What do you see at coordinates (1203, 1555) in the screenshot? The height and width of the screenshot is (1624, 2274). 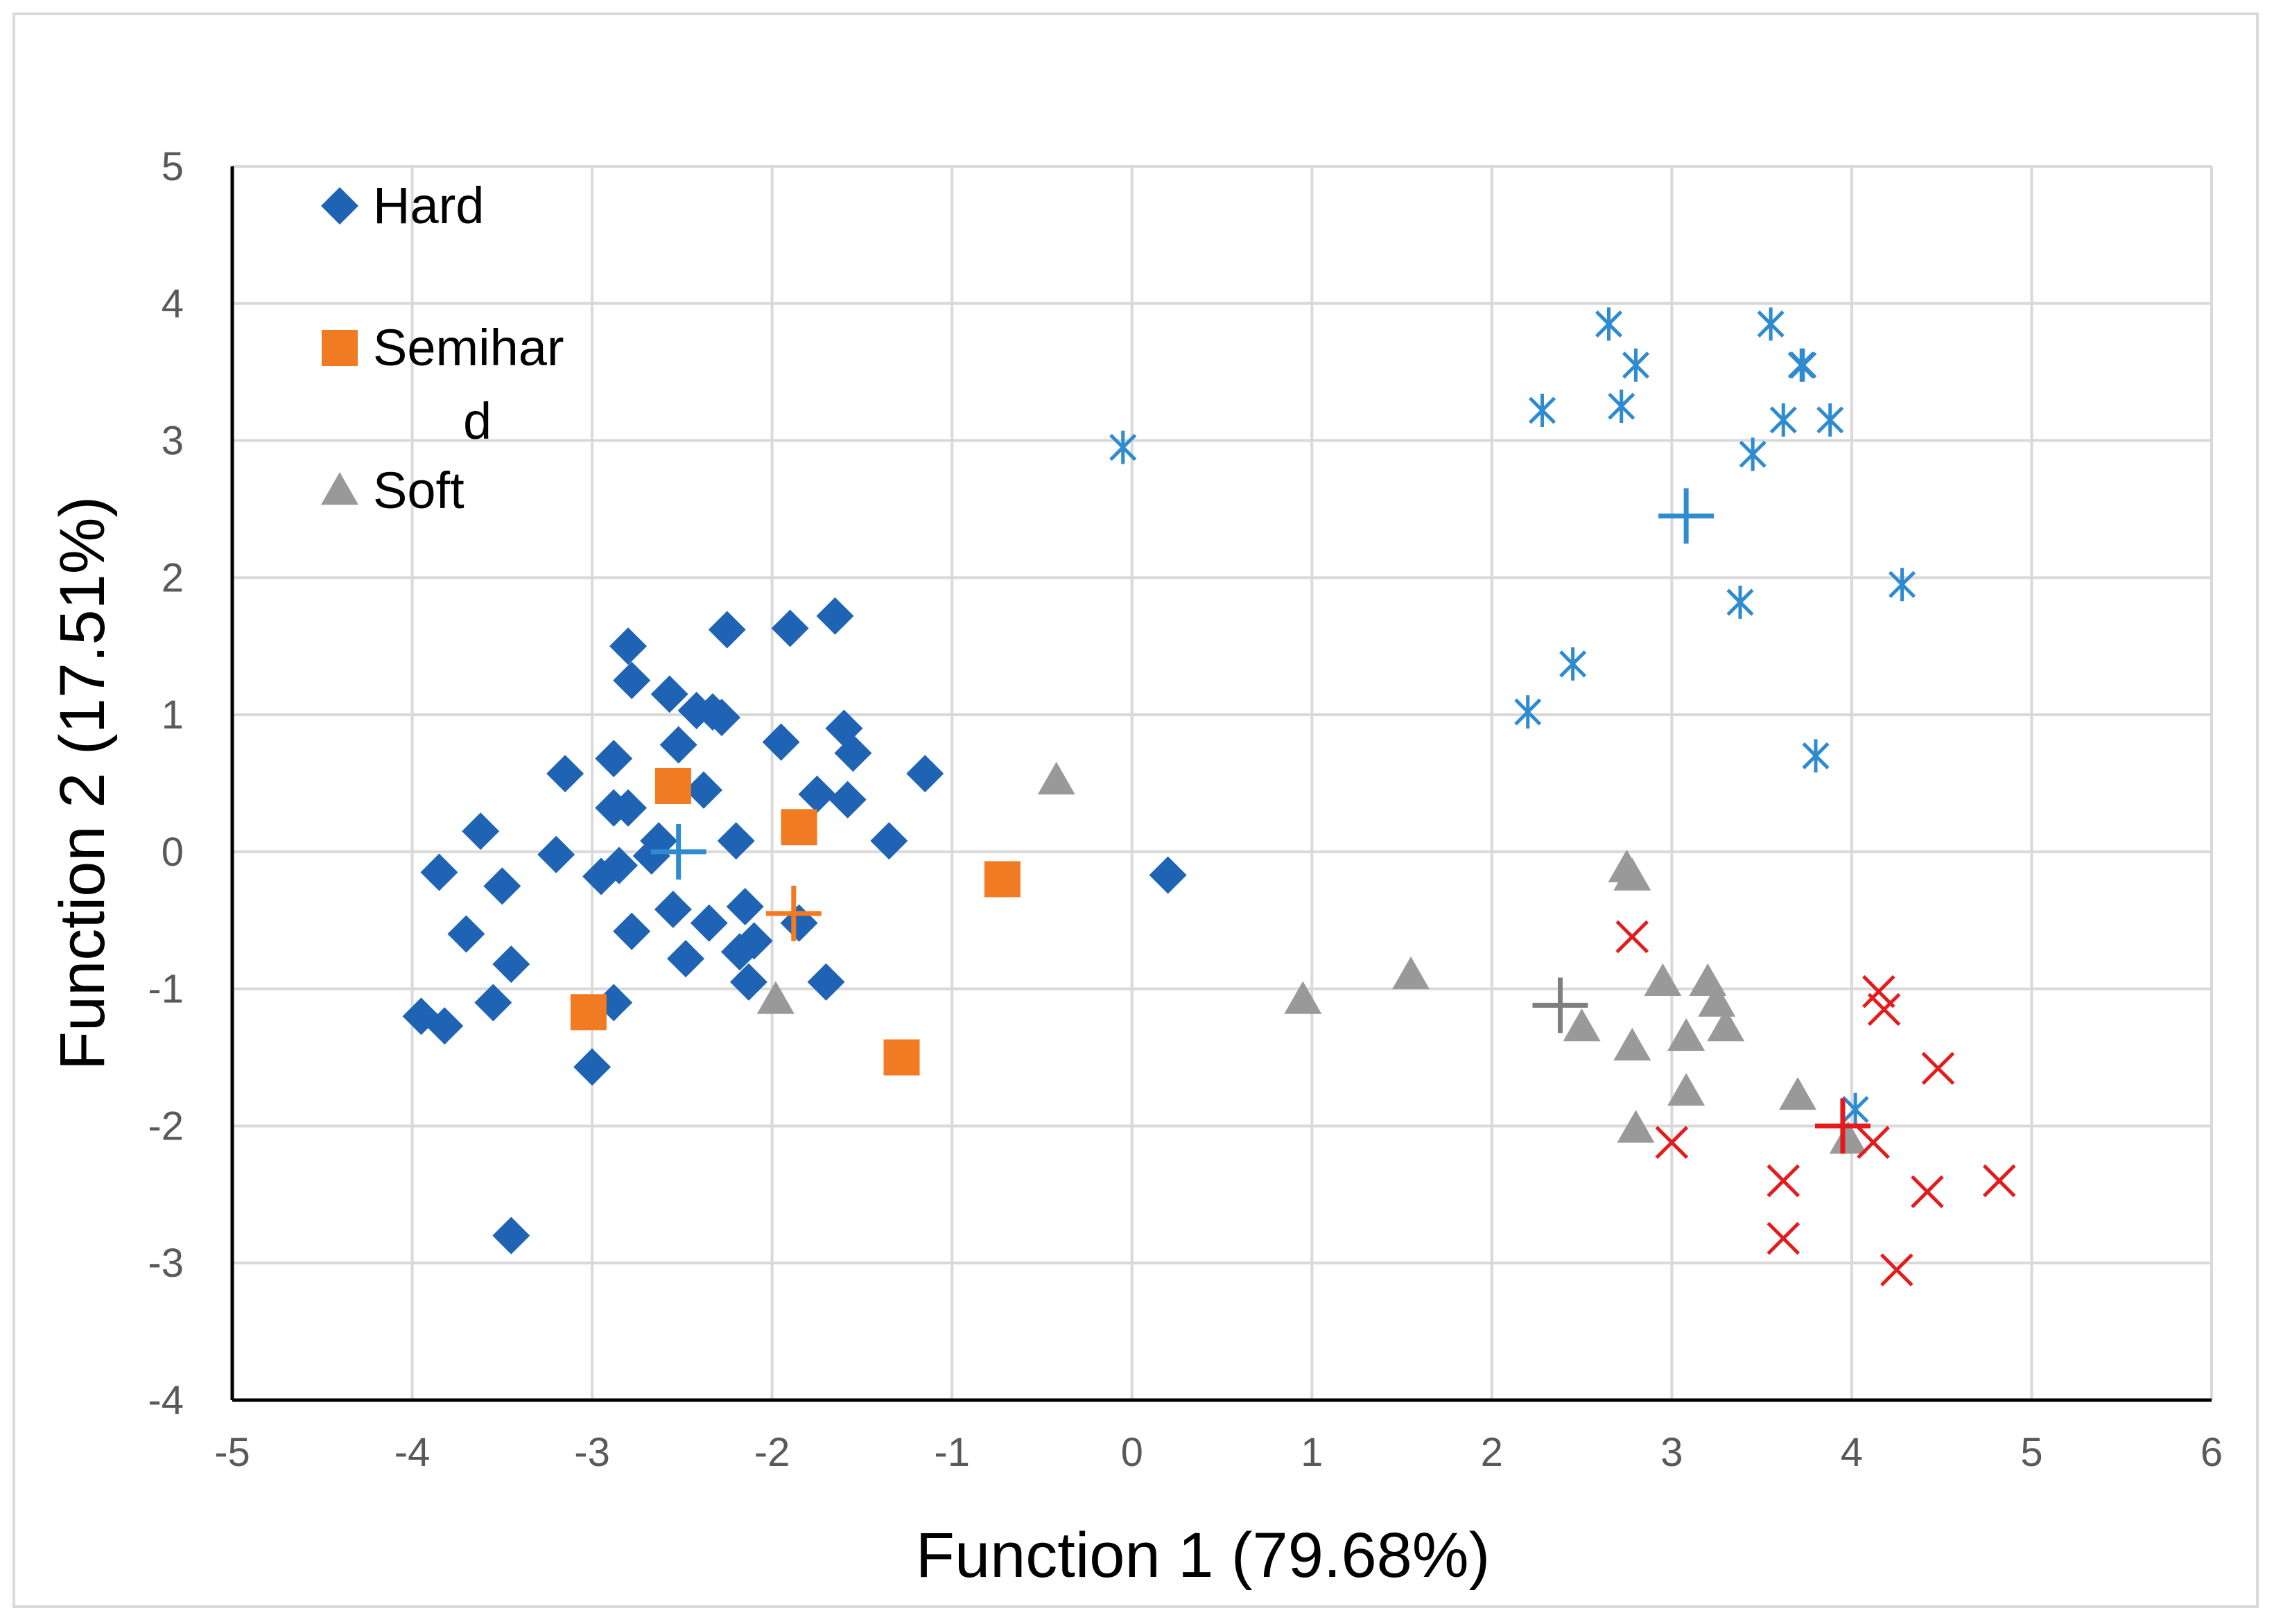 I see `x-axis-title: Function 1 (79.68%)` at bounding box center [1203, 1555].